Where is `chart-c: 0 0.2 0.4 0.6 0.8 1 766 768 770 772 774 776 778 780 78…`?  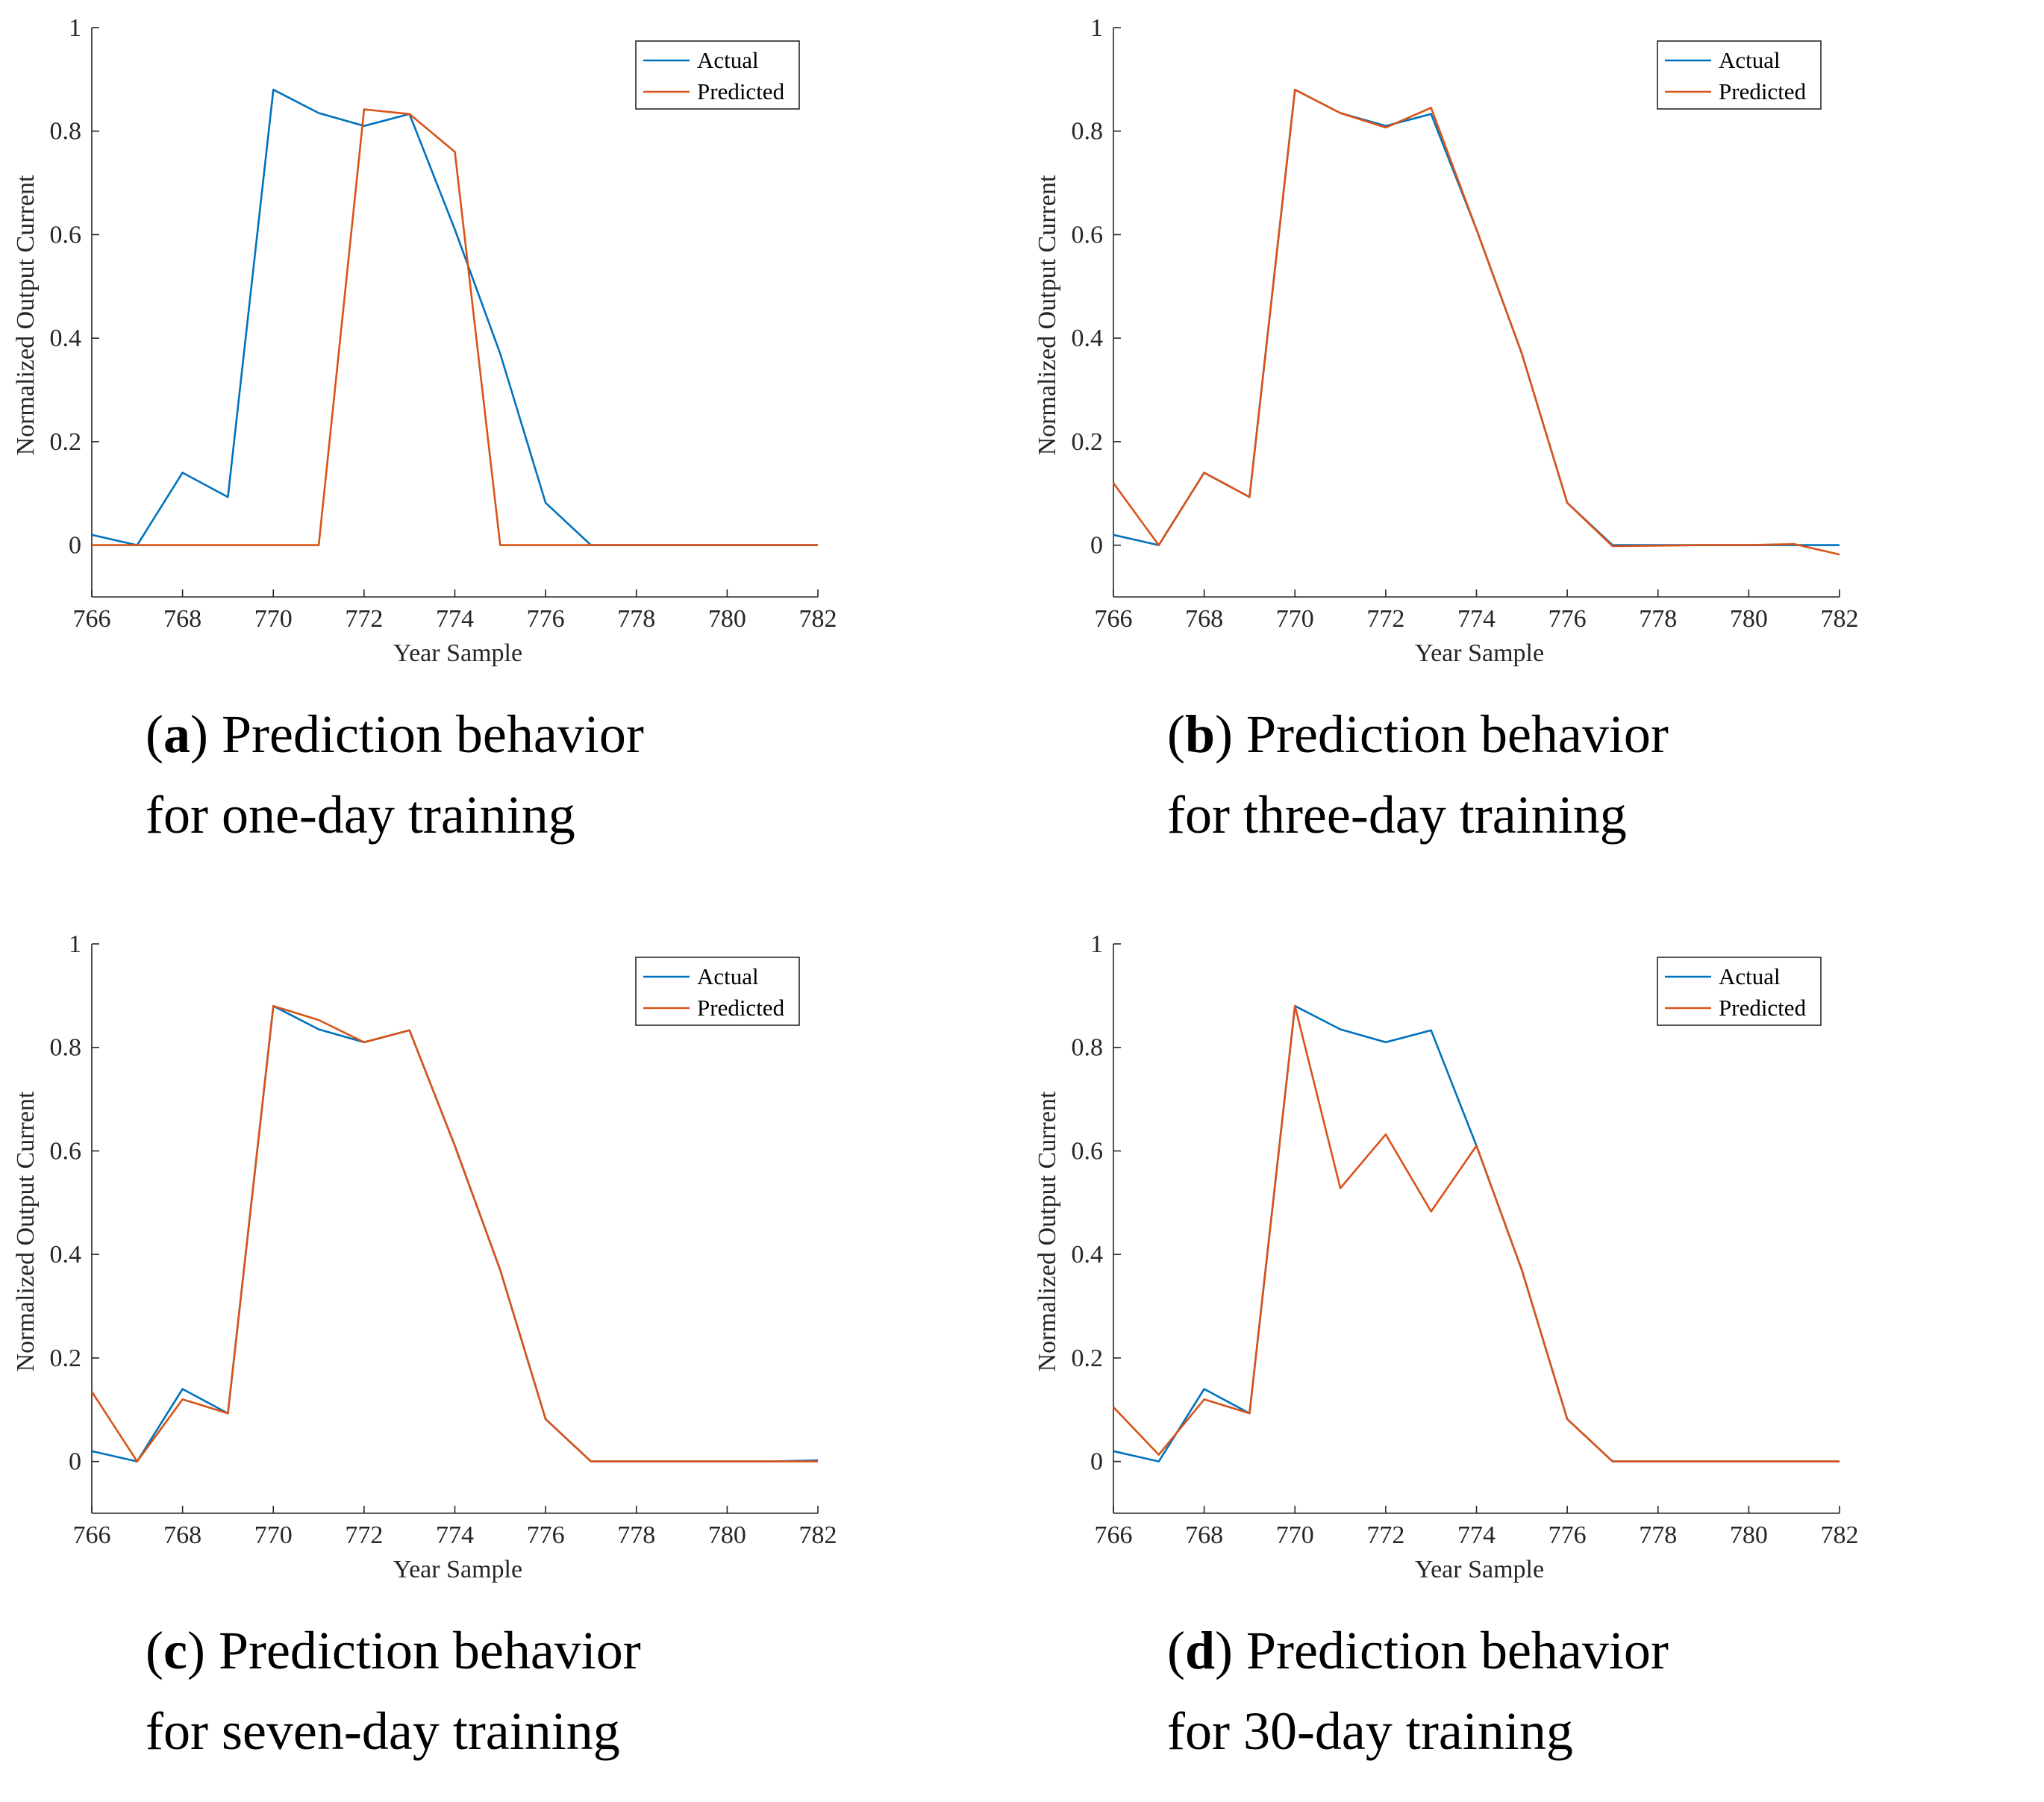
chart-c: 0 0.2 0.4 0.6 0.8 1 766 768 770 772 774 776 778 780 78… is located at coordinates (425, 1256).